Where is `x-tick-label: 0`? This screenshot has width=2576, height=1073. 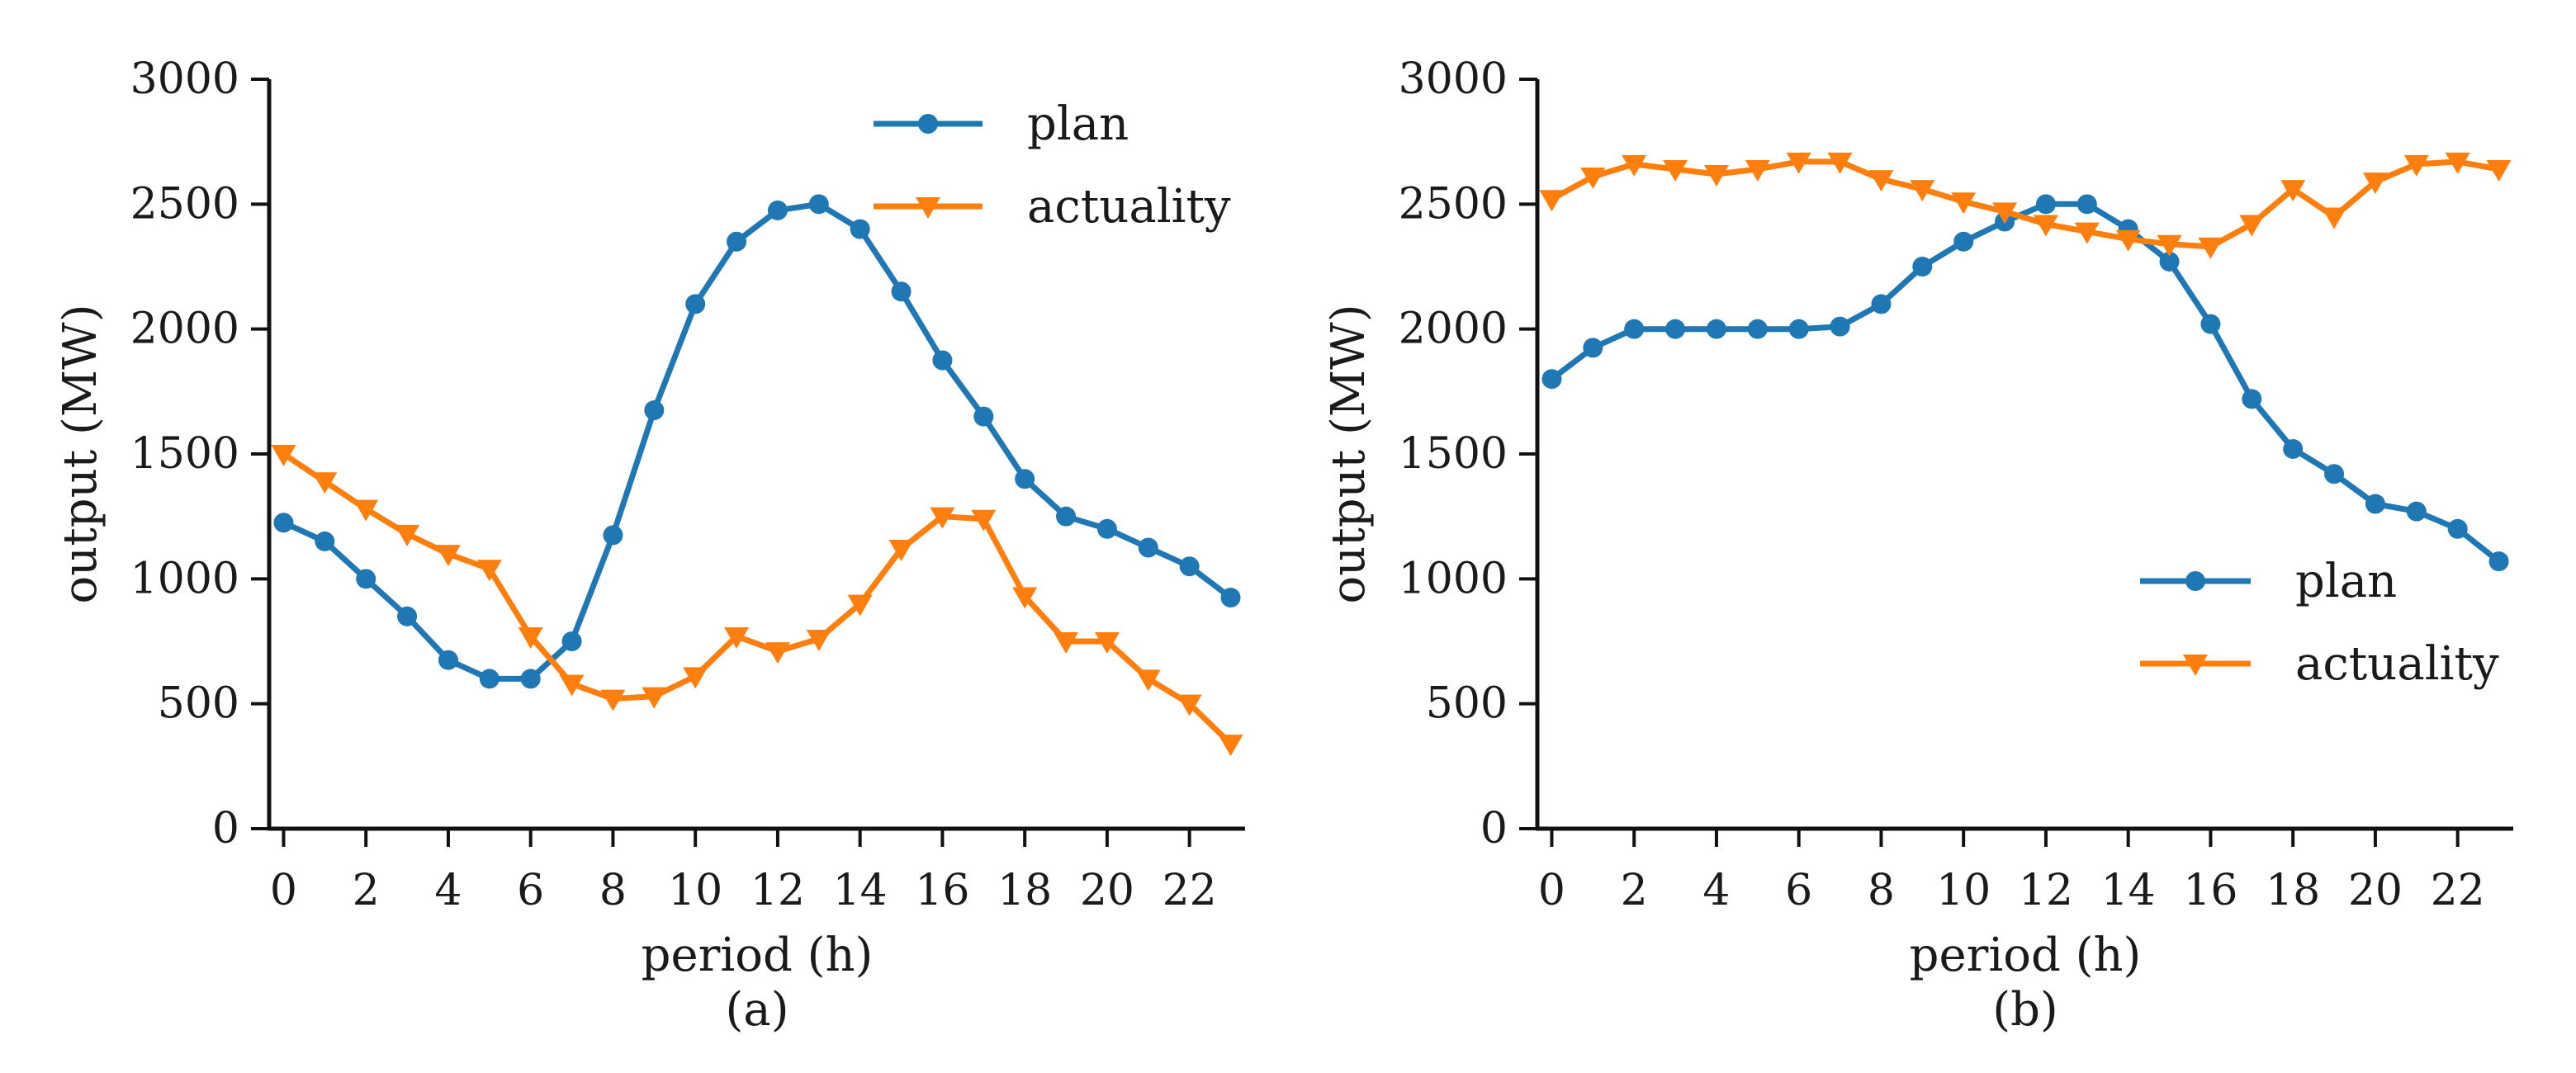 x-tick-label: 0 is located at coordinates (1551, 891).